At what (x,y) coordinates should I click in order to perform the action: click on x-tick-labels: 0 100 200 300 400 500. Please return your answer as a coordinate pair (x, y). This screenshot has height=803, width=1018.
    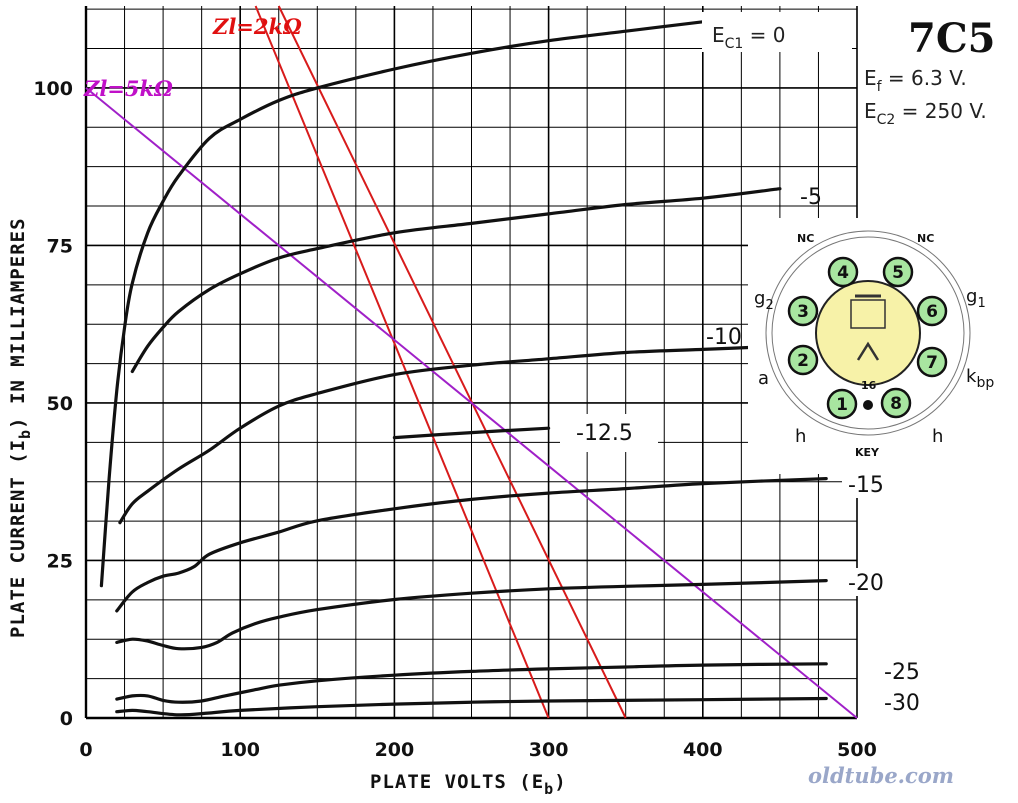
    Looking at the image, I should click on (477, 750).